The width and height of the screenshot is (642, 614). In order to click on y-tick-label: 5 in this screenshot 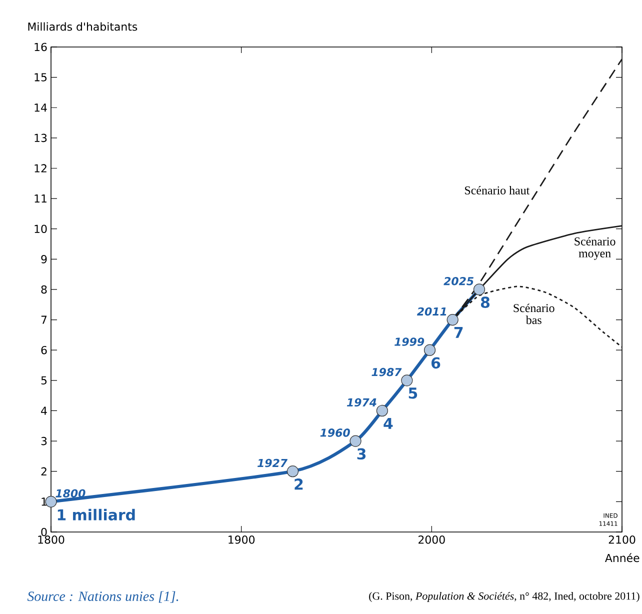, I will do `click(44, 380)`.